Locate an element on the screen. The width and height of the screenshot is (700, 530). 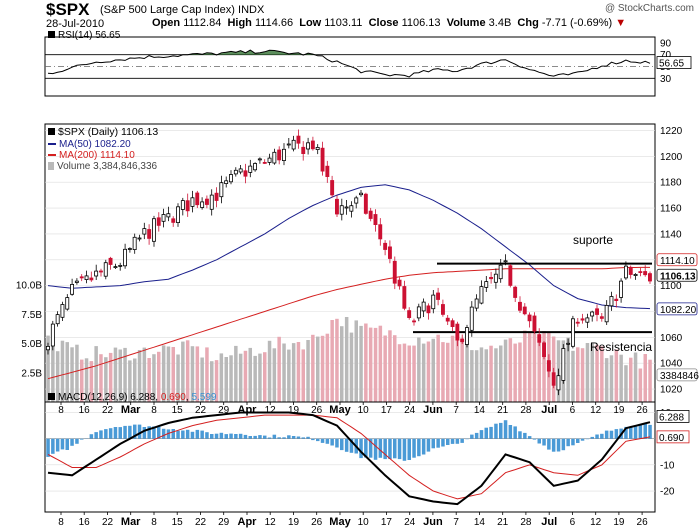
rsi-legend-text: RSI(14) 56.65 is located at coordinates (89, 35).